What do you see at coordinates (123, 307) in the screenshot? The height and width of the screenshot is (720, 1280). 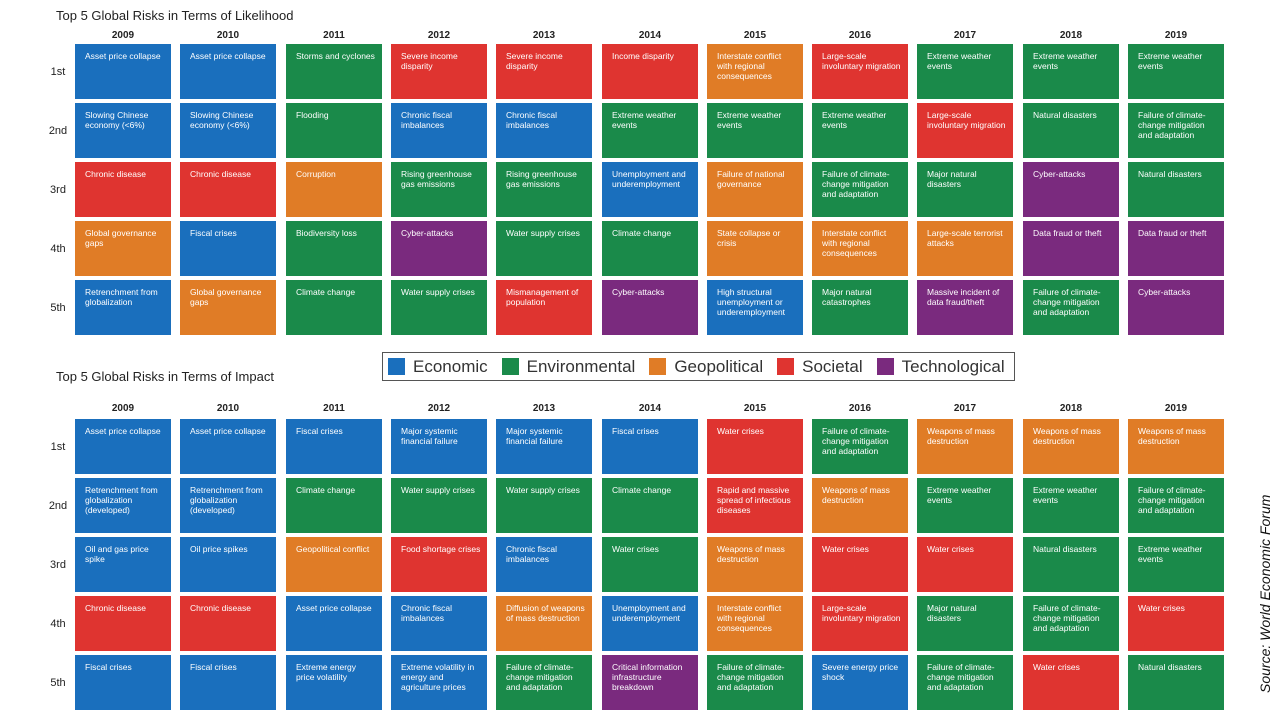 I see `risk-cell: Retrenchment from globalization` at bounding box center [123, 307].